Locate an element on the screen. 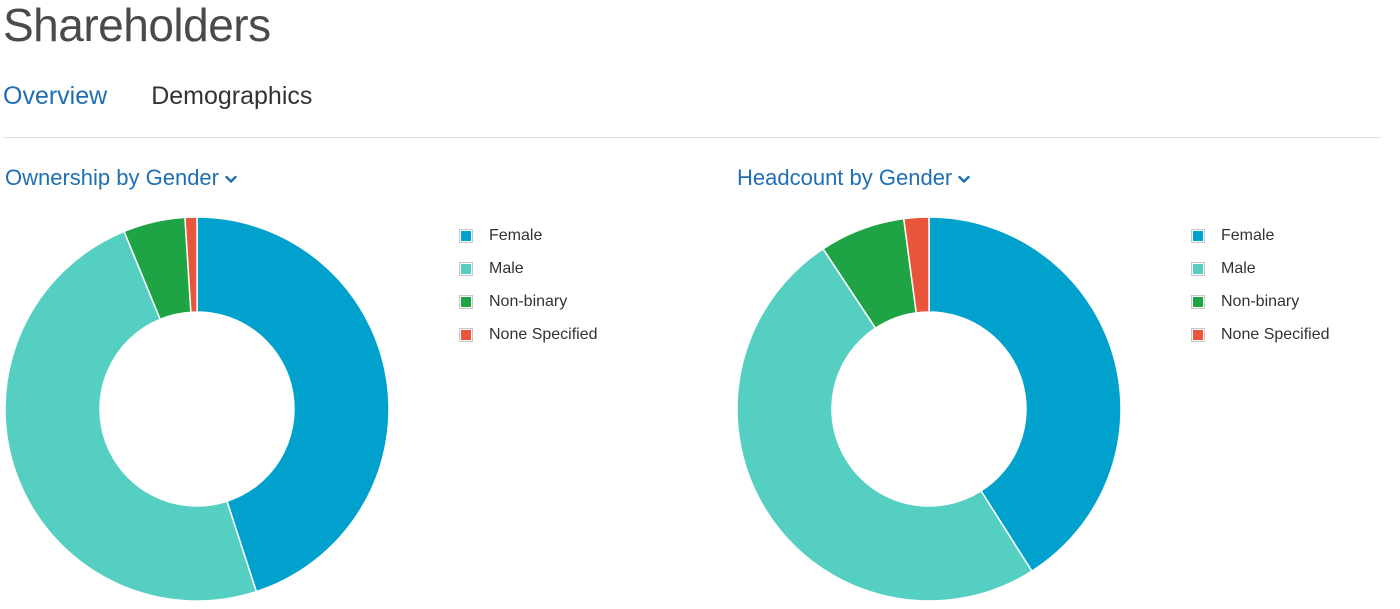 This screenshot has width=1400, height=609. ownership-legend: Female Male Non-binary None Specified is located at coordinates (528, 285).